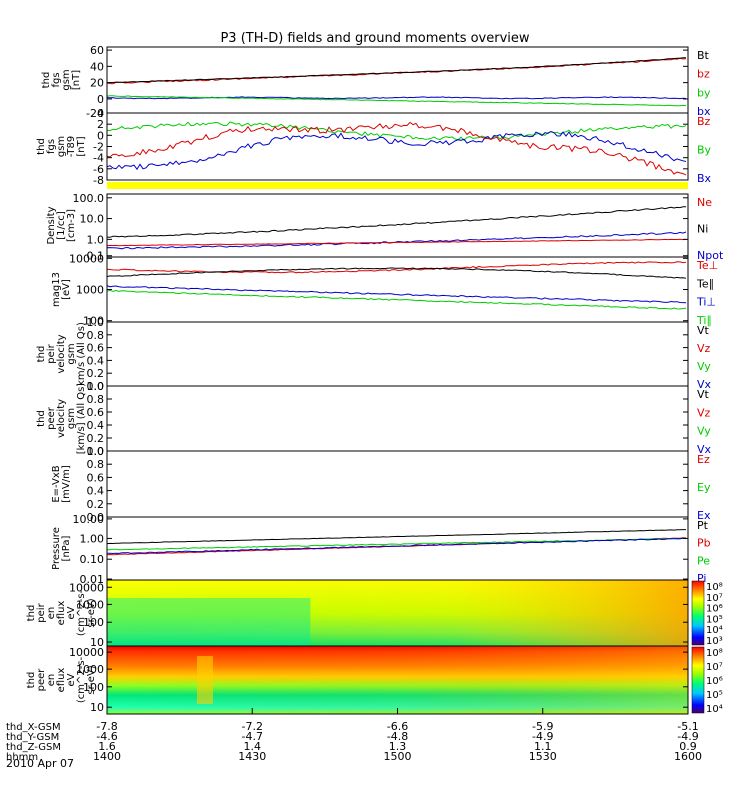 The width and height of the screenshot is (750, 800). Describe the element at coordinates (106, 726) in the screenshot. I see `footer-value: -7.8` at that location.